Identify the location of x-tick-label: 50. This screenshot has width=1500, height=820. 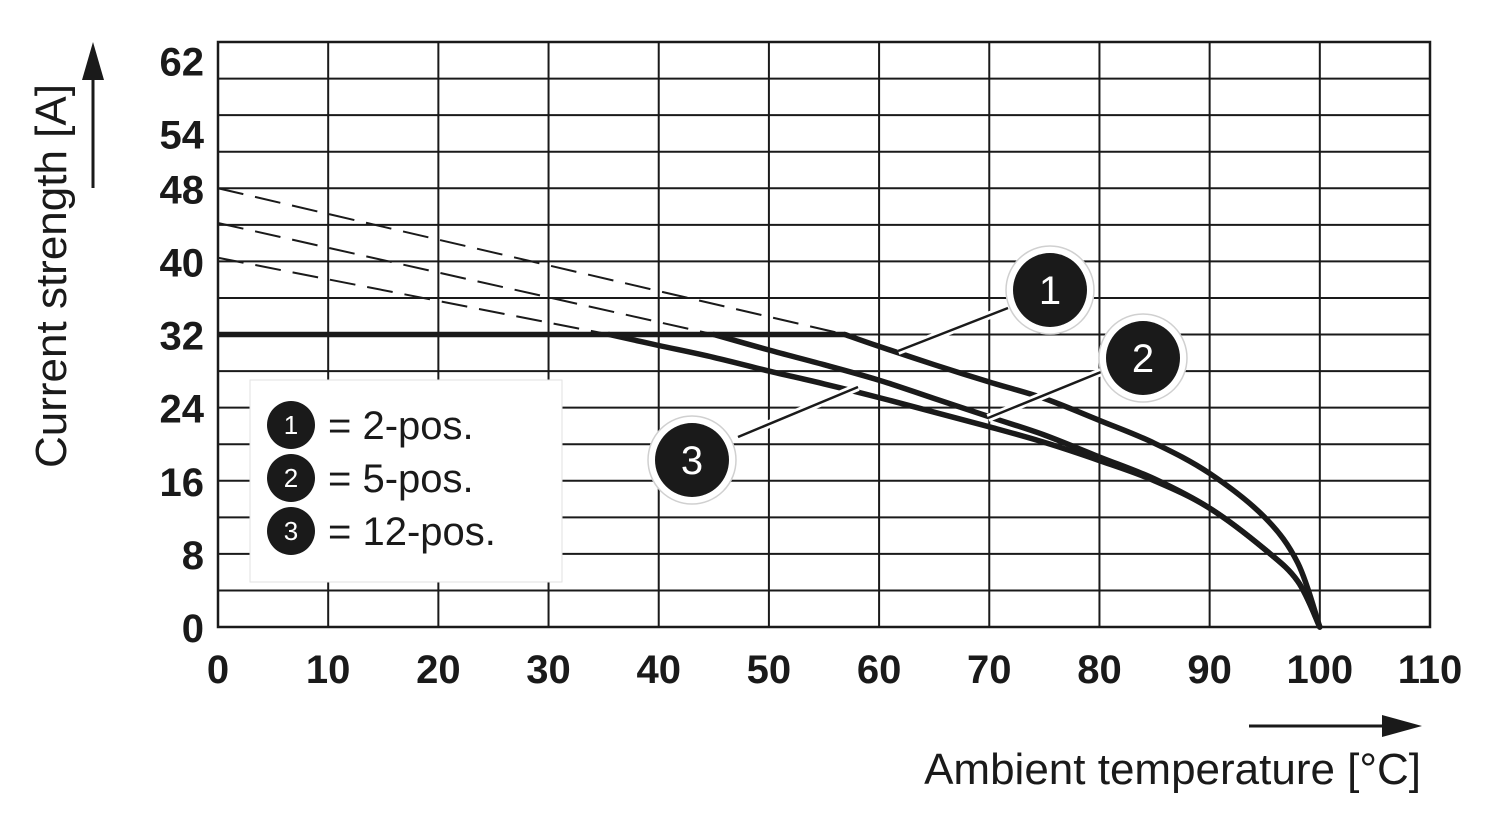
(769, 670).